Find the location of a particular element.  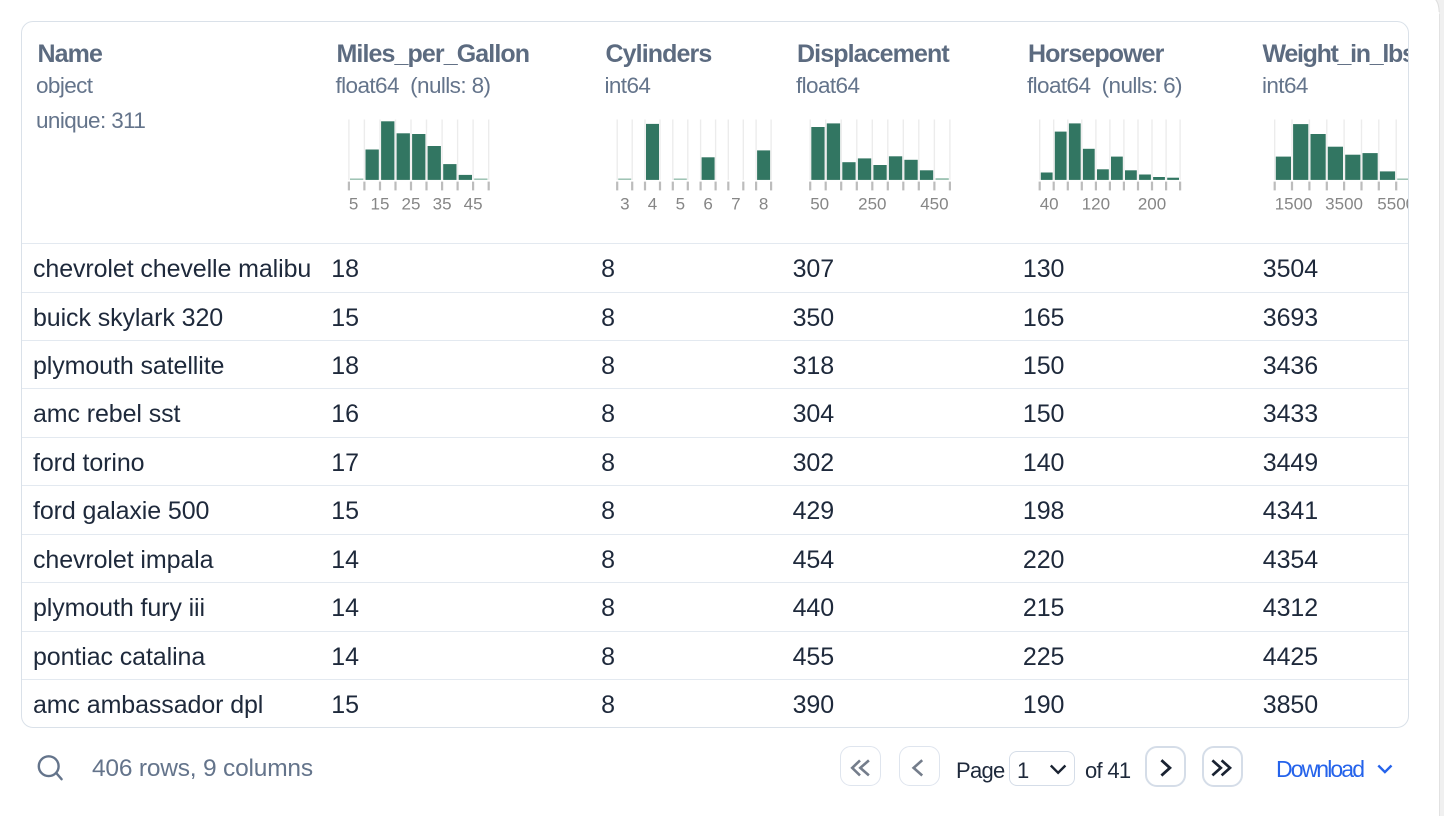

svg-text: 6 is located at coordinates (707, 204).